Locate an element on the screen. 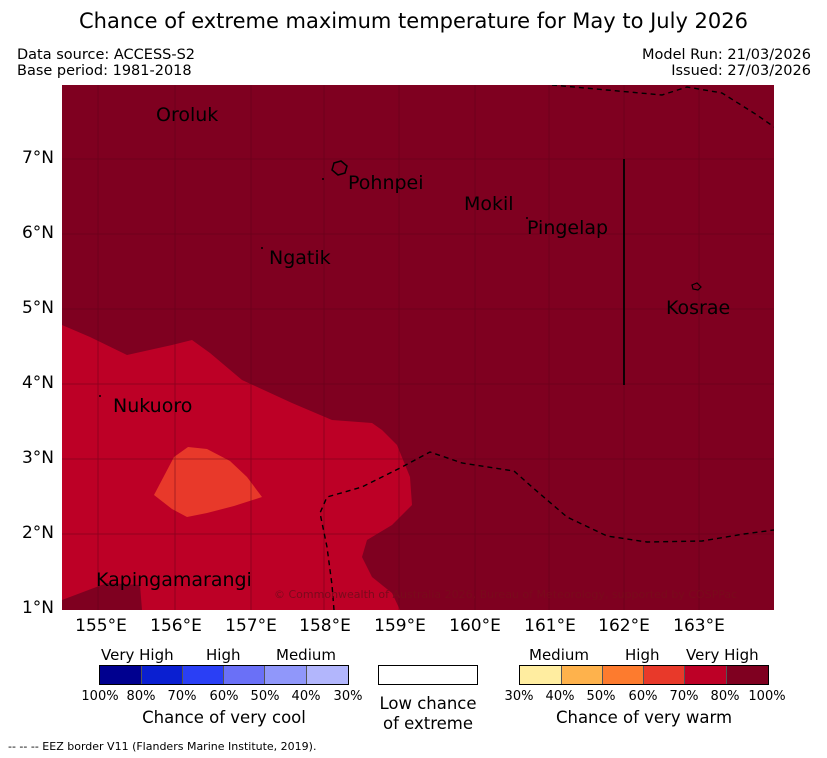  lon-label-156e: 156°E is located at coordinates (176, 626).